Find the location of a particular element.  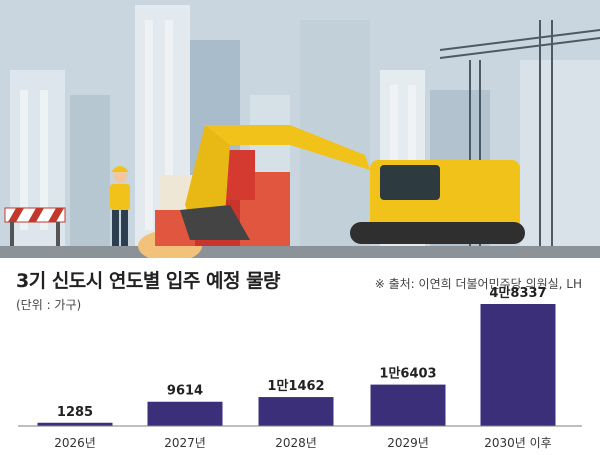

category-label-4: 2029년 is located at coordinates (408, 443).